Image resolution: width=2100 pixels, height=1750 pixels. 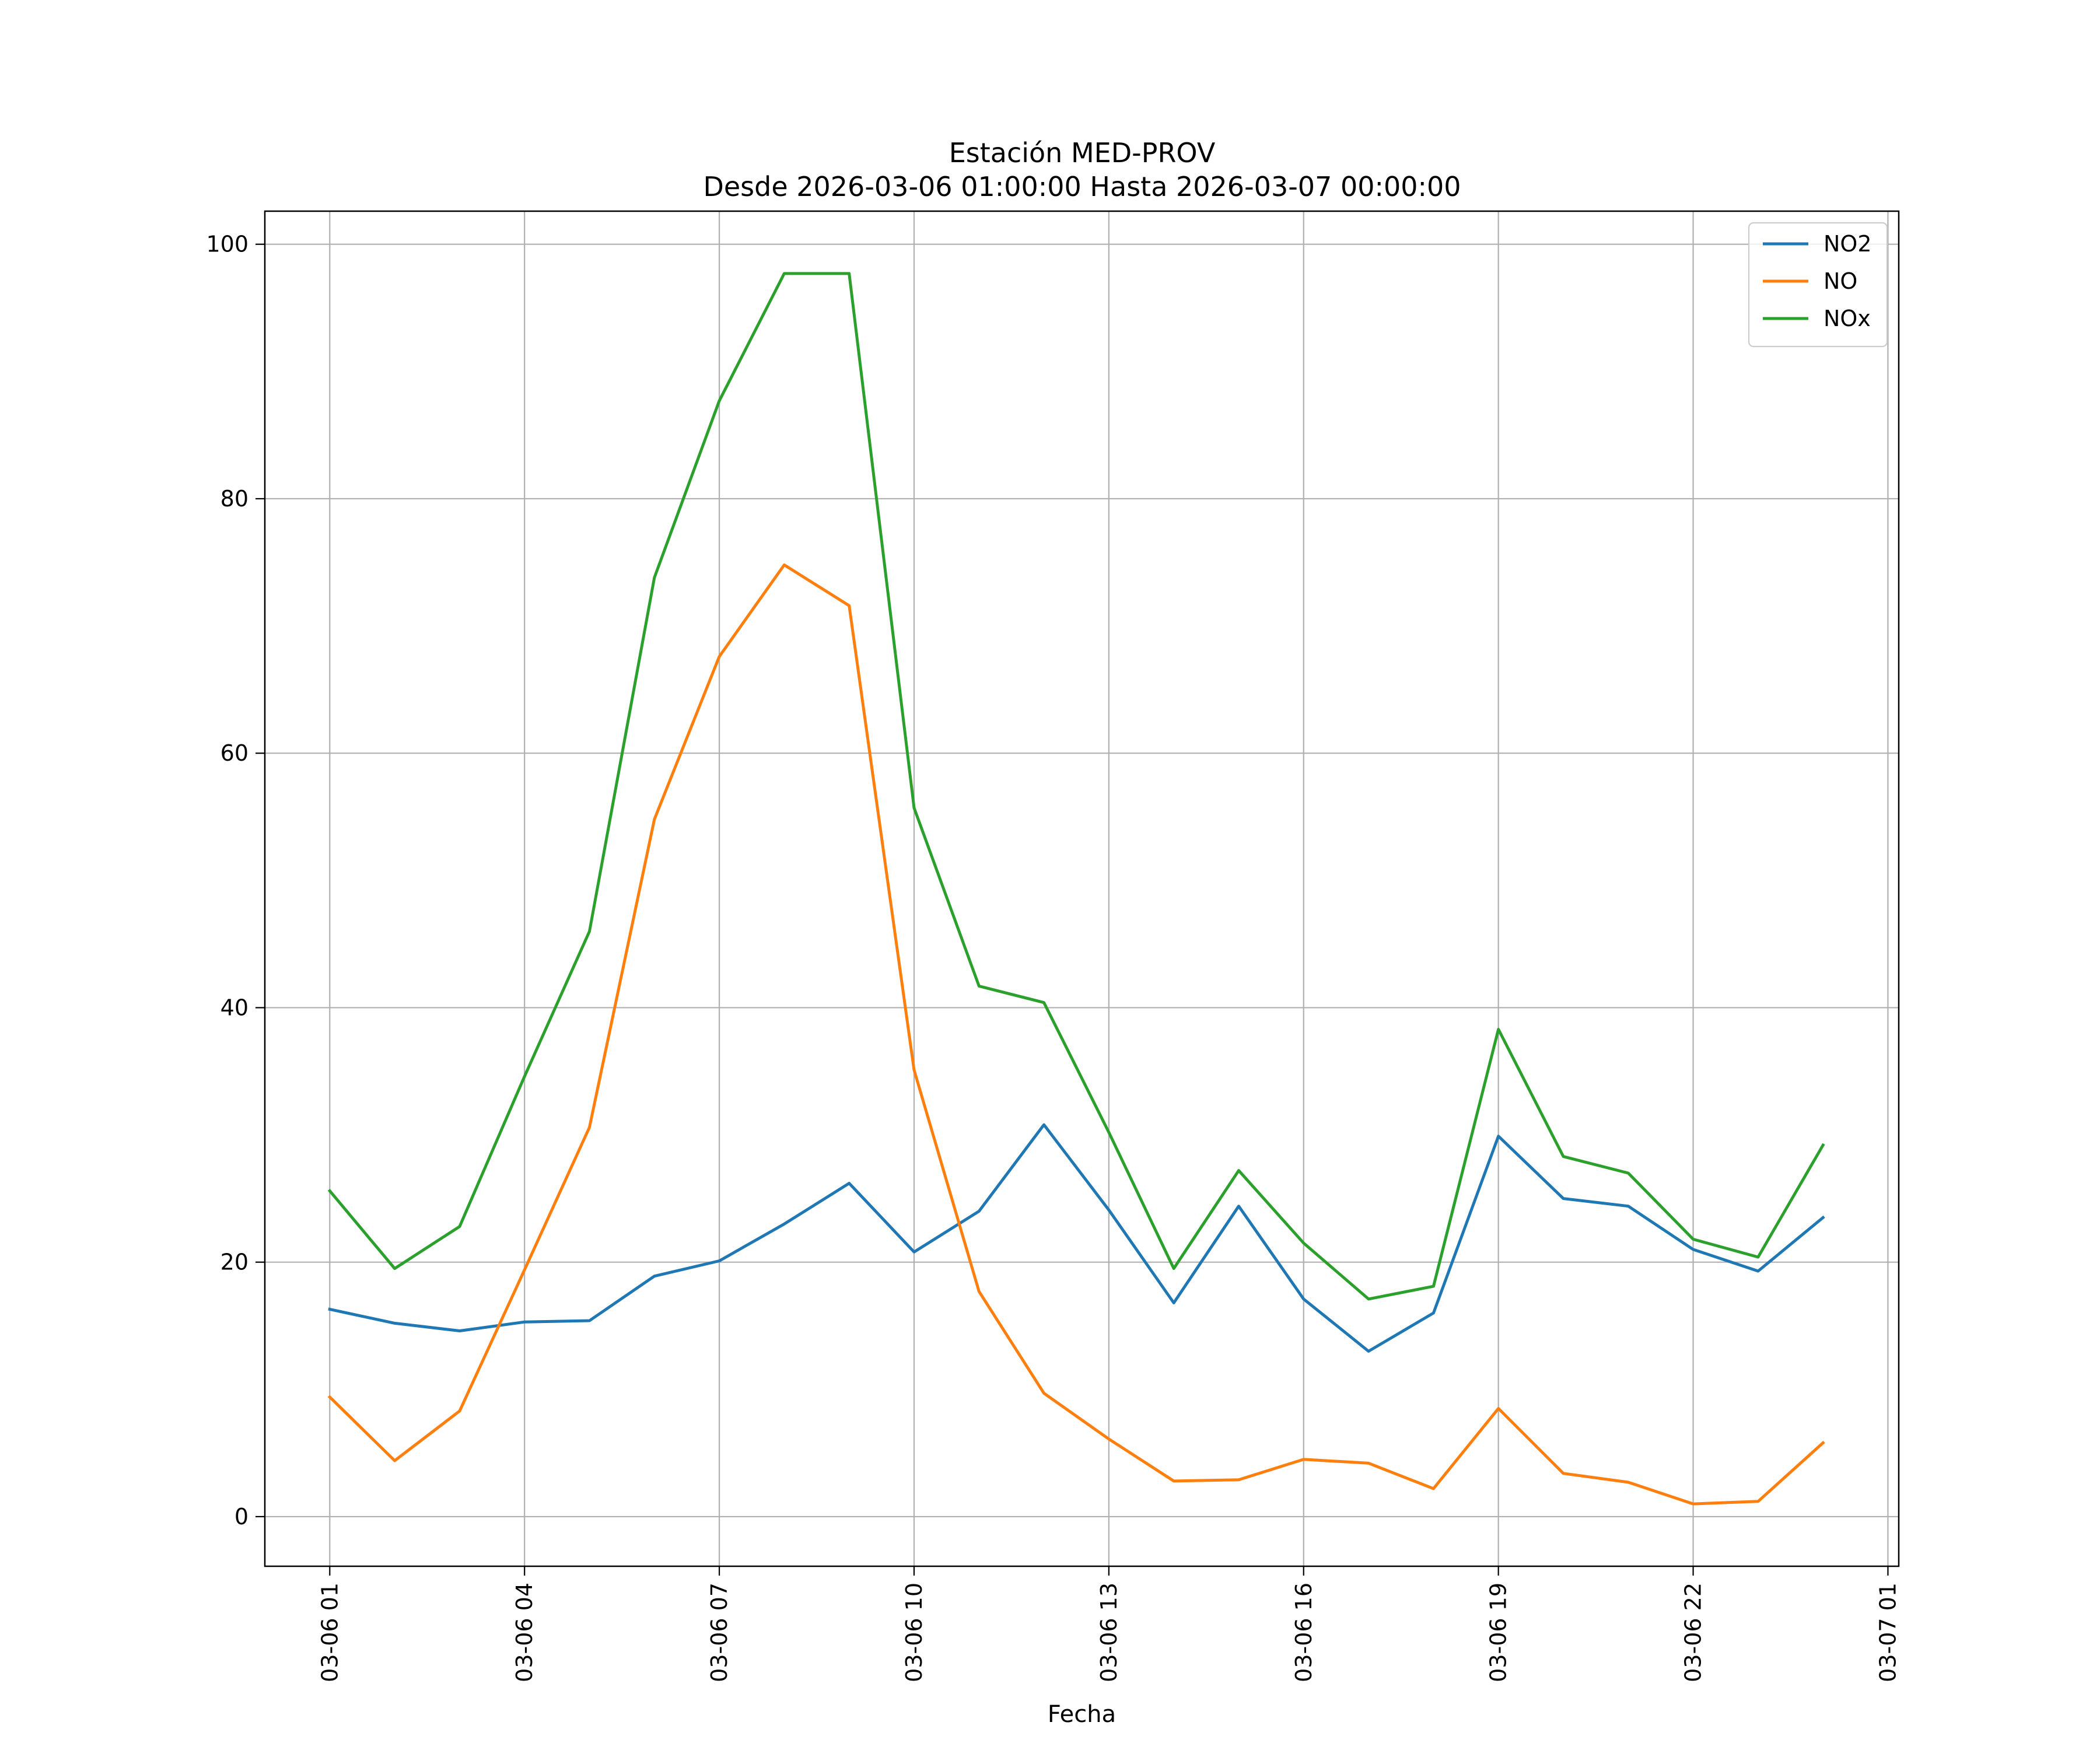 What do you see at coordinates (1848, 244) in the screenshot?
I see `legend-label: NO2` at bounding box center [1848, 244].